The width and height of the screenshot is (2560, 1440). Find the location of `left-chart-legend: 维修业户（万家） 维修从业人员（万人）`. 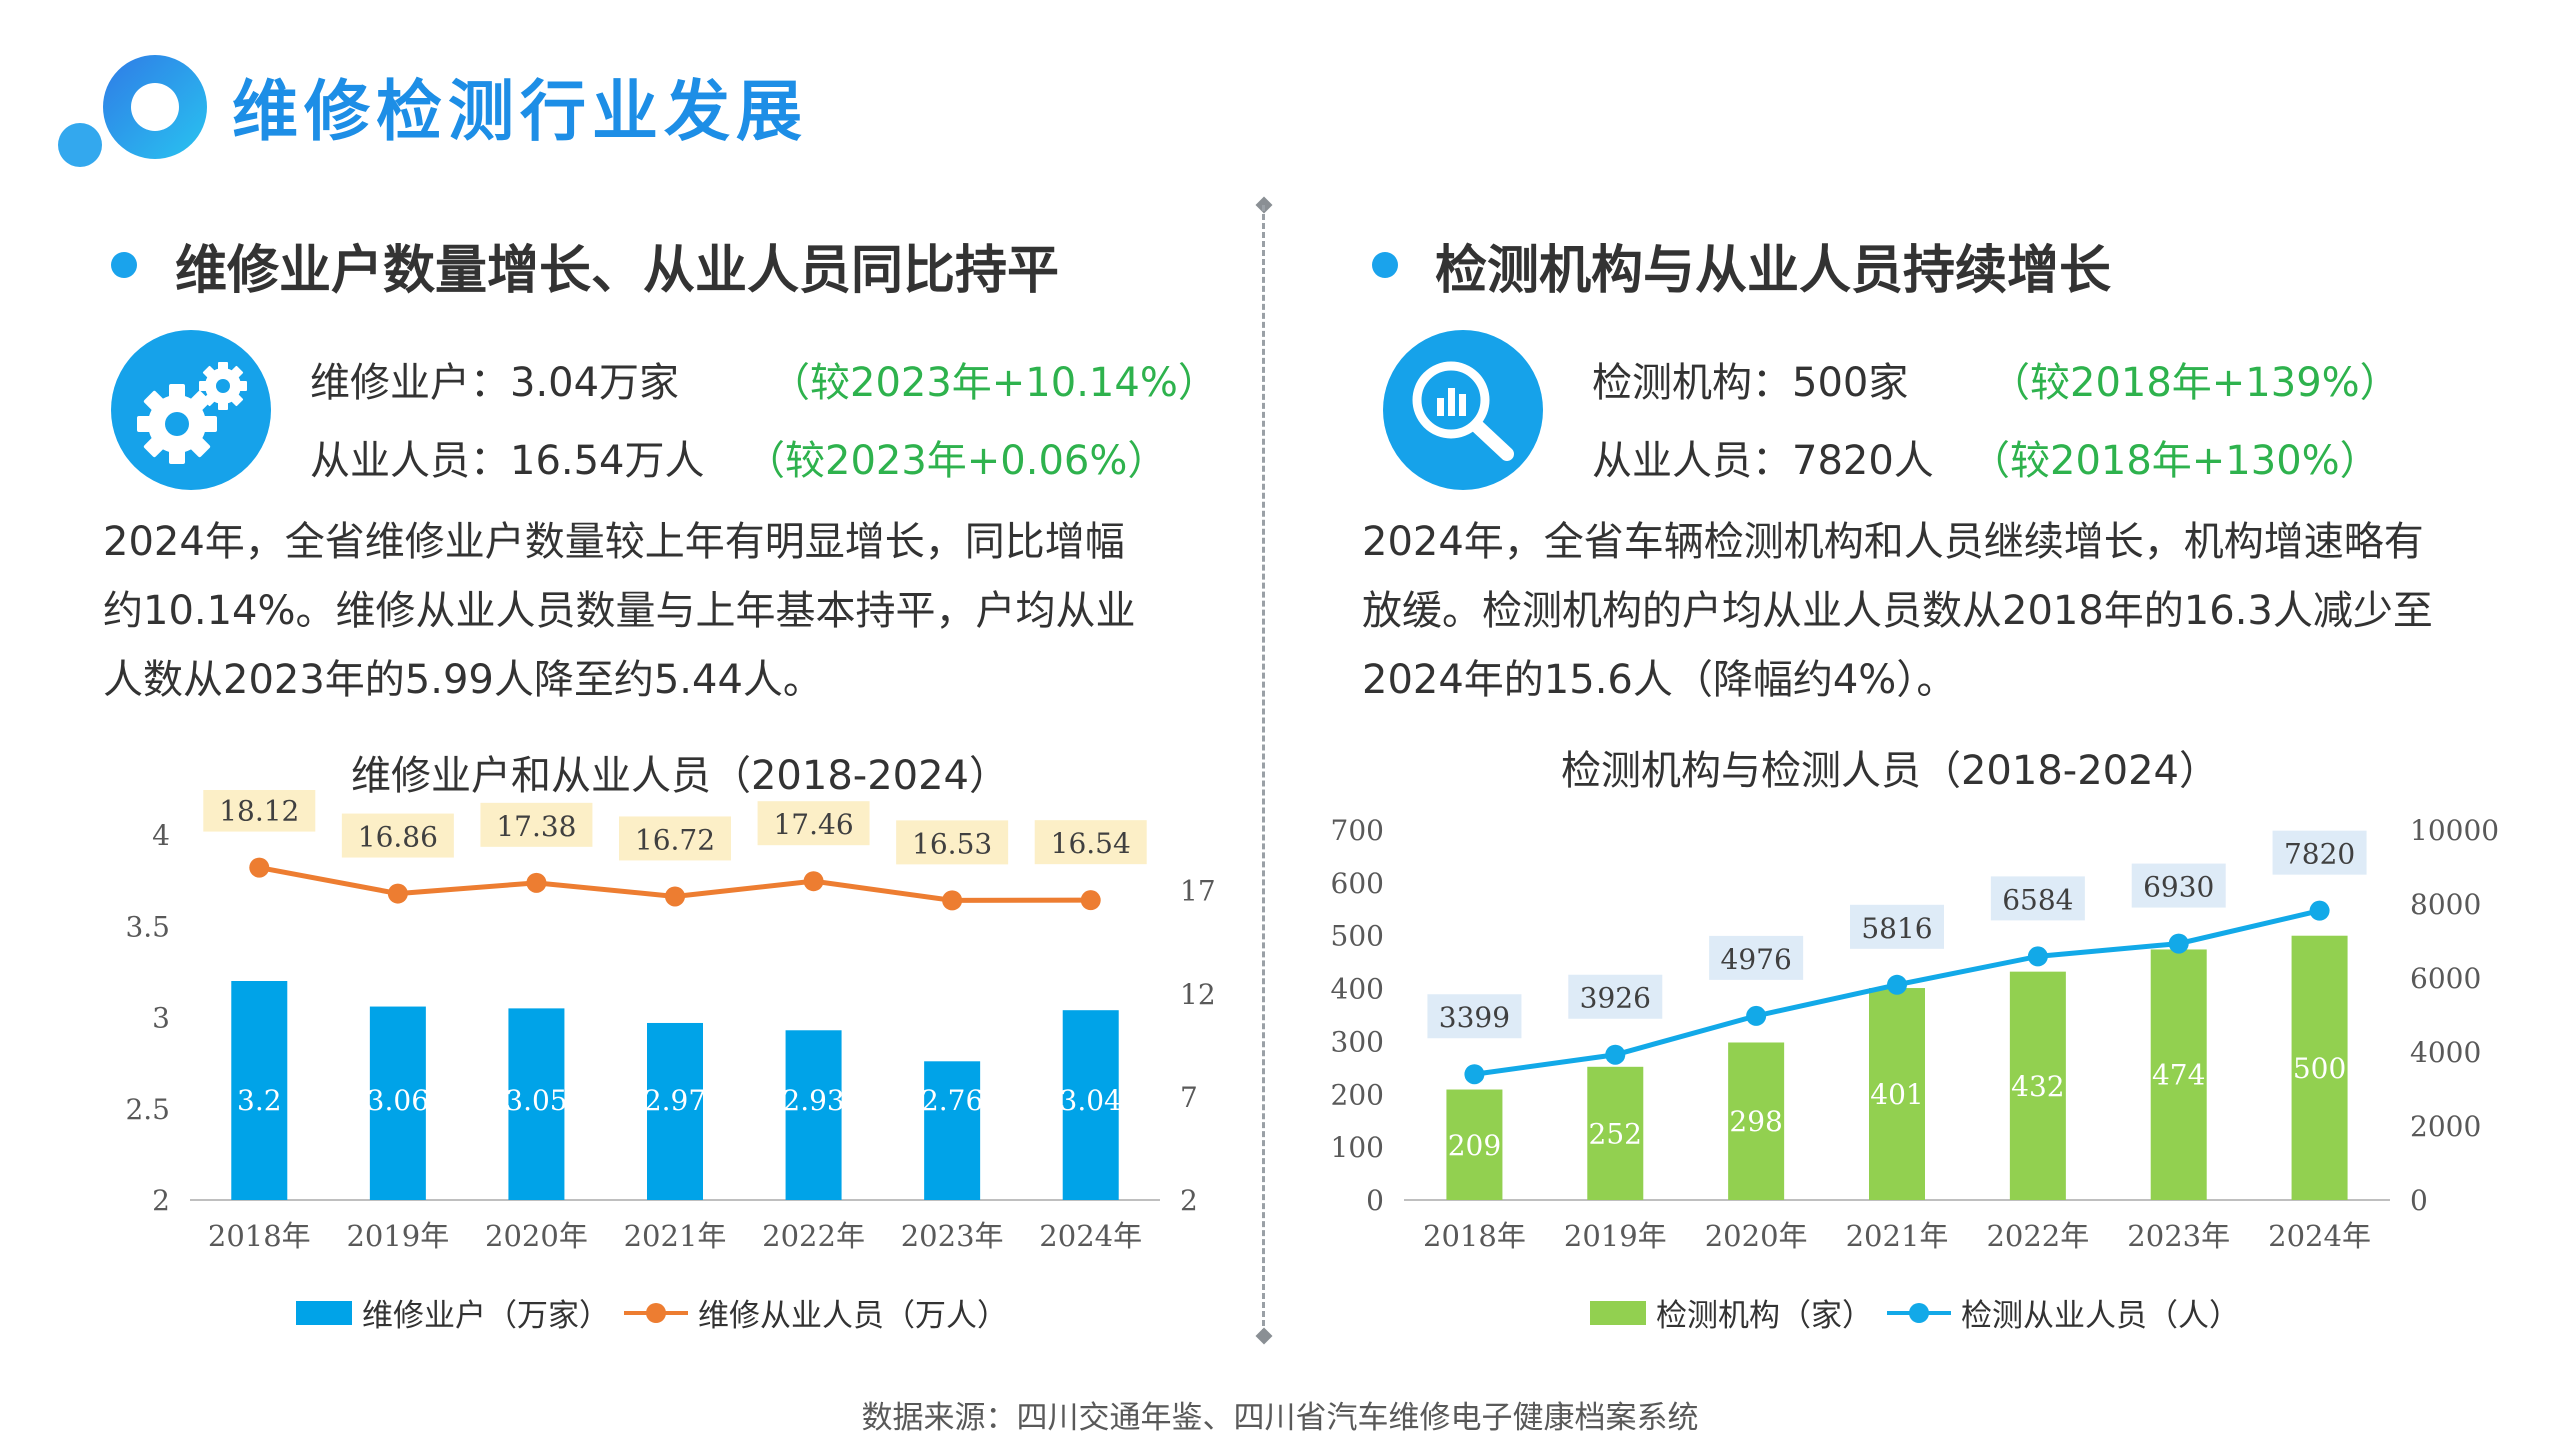

left-chart-legend: 维修业户（万家） 维修从业人员（万人） is located at coordinates (652, 1312).